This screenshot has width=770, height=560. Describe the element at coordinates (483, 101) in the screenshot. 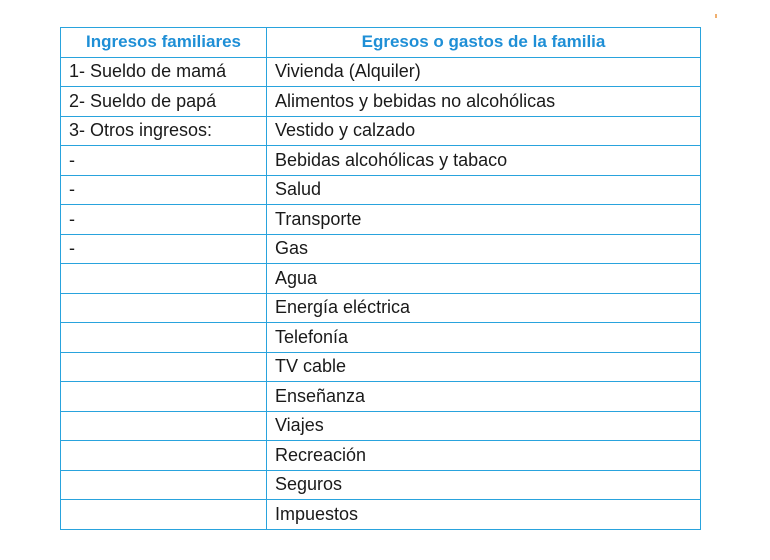

I see `egreso-cell: Alimentos y bebidas no alcohólicas` at that location.